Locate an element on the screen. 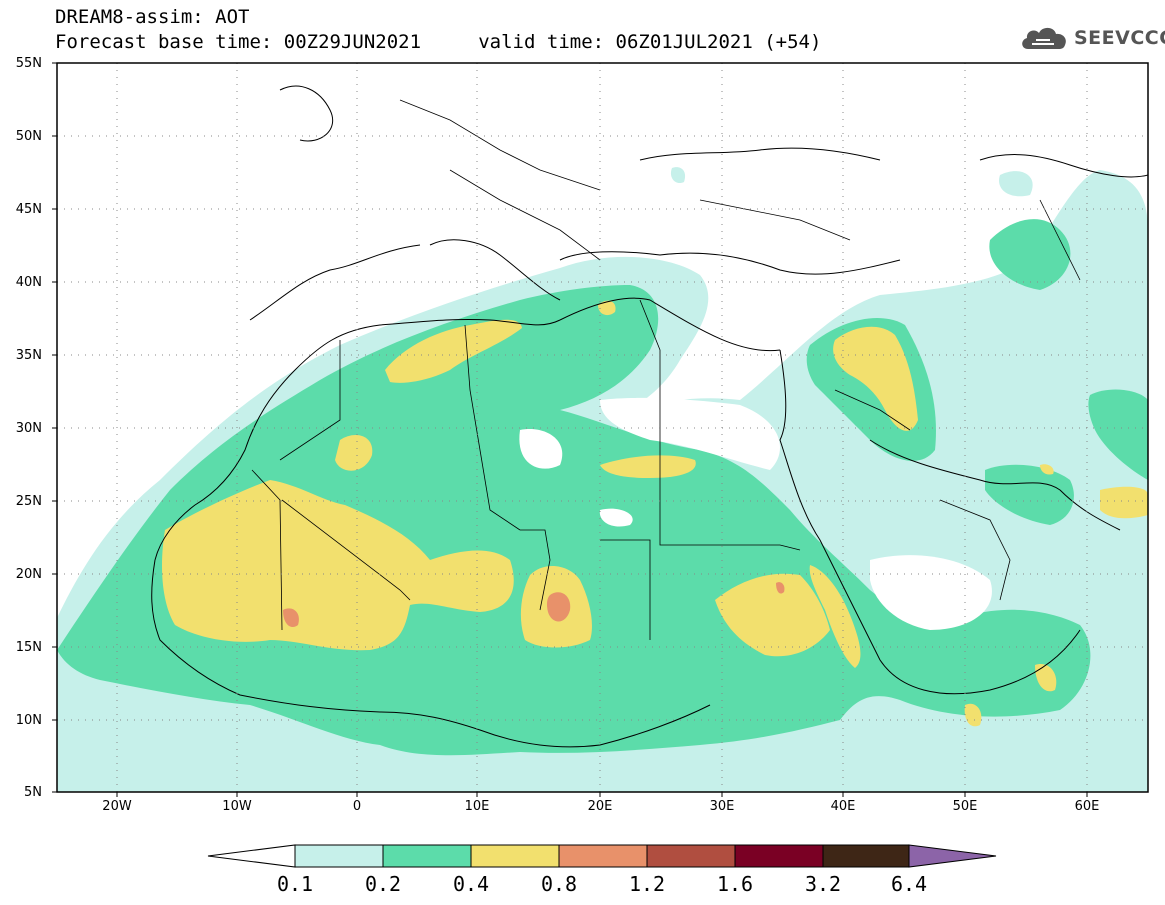 Image resolution: width=1165 pixels, height=905 pixels. colorbar-over-arrow is located at coordinates (952, 856).